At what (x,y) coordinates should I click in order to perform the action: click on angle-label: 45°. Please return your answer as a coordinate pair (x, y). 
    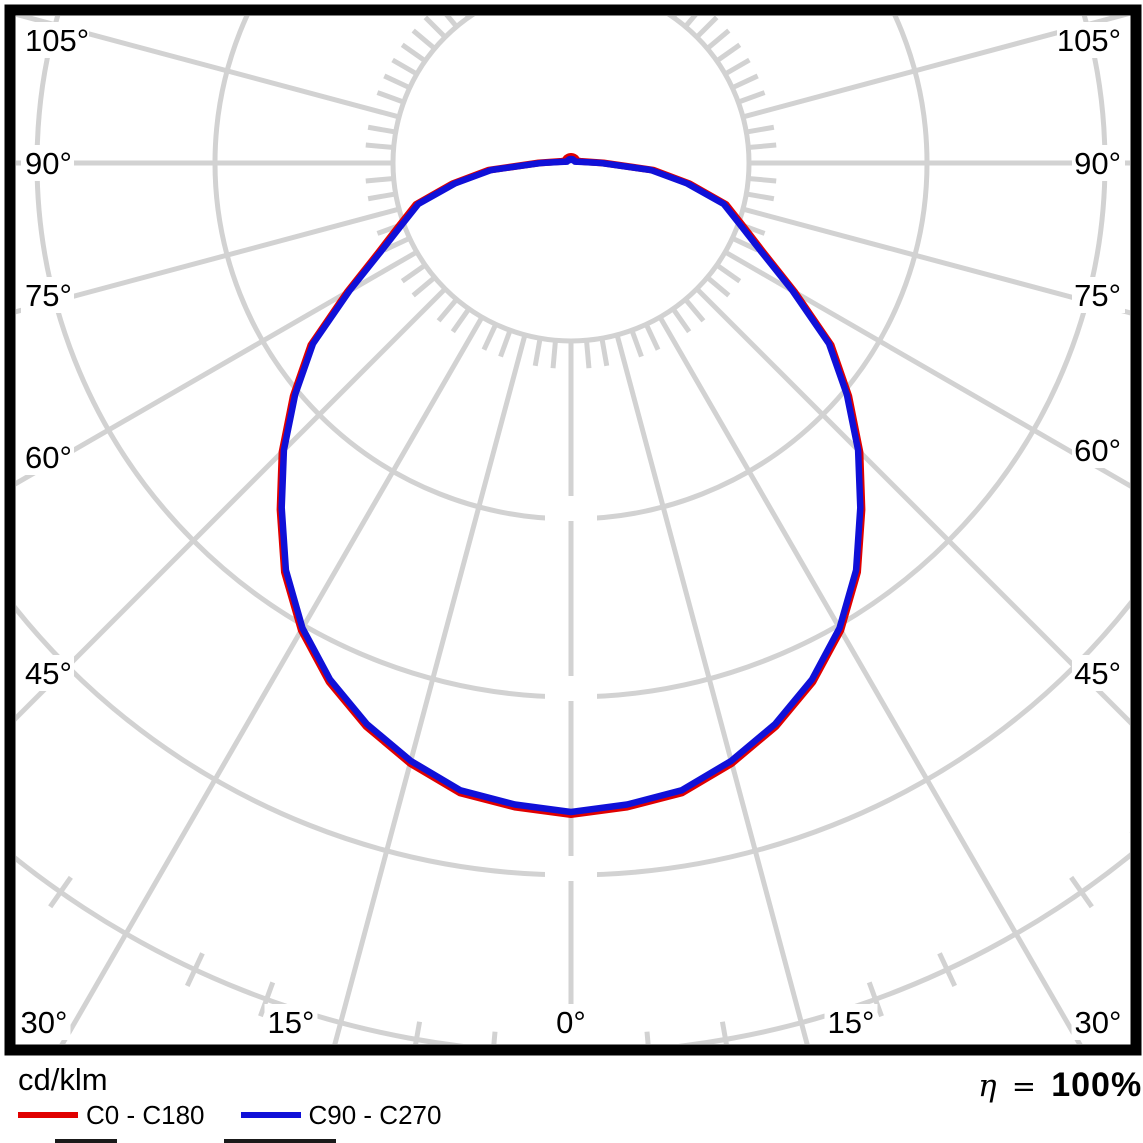
    Looking at the image, I should click on (48, 673).